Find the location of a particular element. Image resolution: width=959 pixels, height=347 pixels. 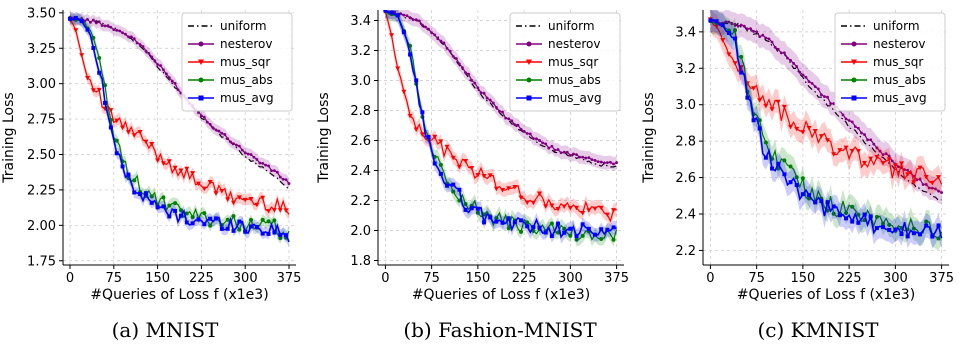

y-tick-label: 2.6 is located at coordinates (685, 178).